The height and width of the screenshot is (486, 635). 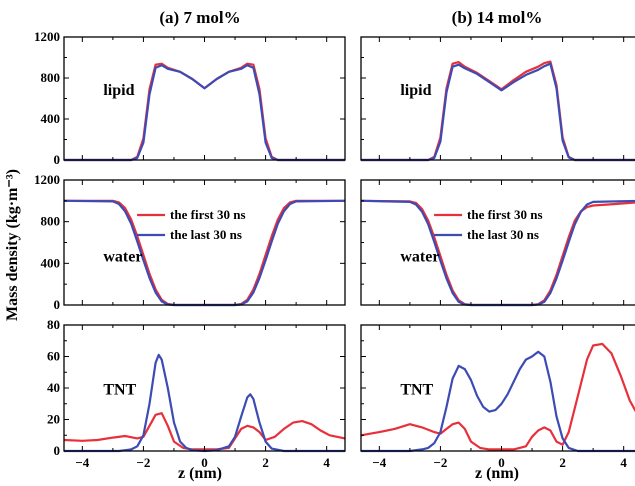 What do you see at coordinates (53, 387) in the screenshot?
I see `y-tick-label: 40` at bounding box center [53, 387].